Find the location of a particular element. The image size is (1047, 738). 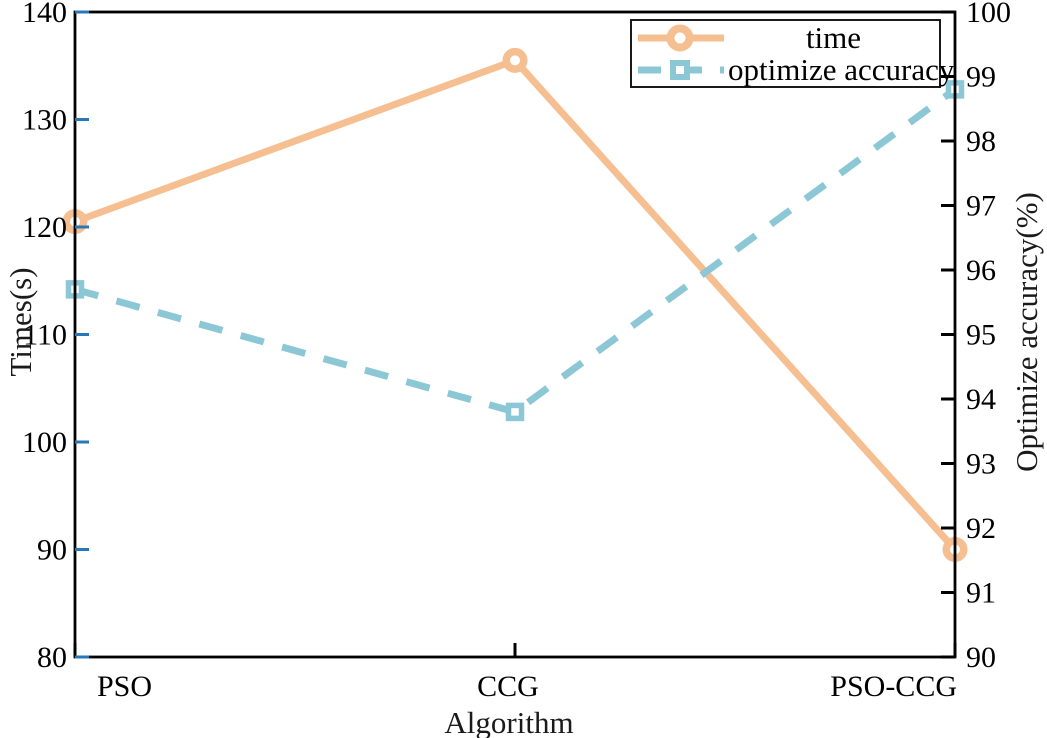

legend-sample-accuracy-dash-square-icon is located at coordinates (681, 69).